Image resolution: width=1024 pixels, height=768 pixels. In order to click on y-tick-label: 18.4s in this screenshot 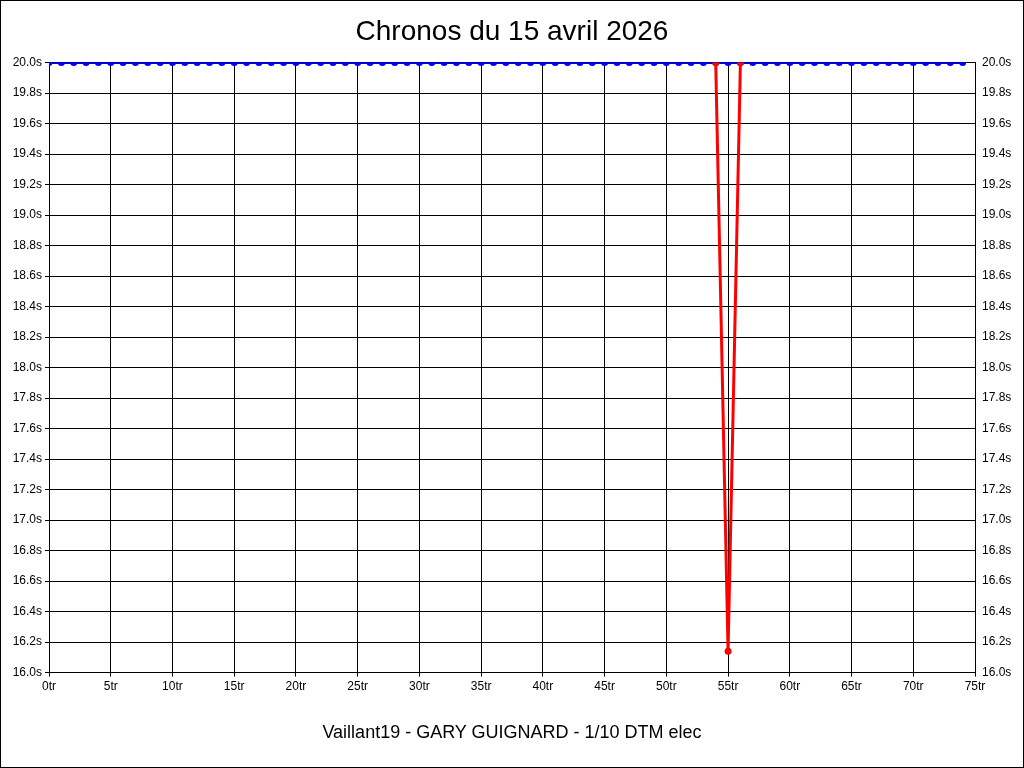, I will do `click(27, 305)`.